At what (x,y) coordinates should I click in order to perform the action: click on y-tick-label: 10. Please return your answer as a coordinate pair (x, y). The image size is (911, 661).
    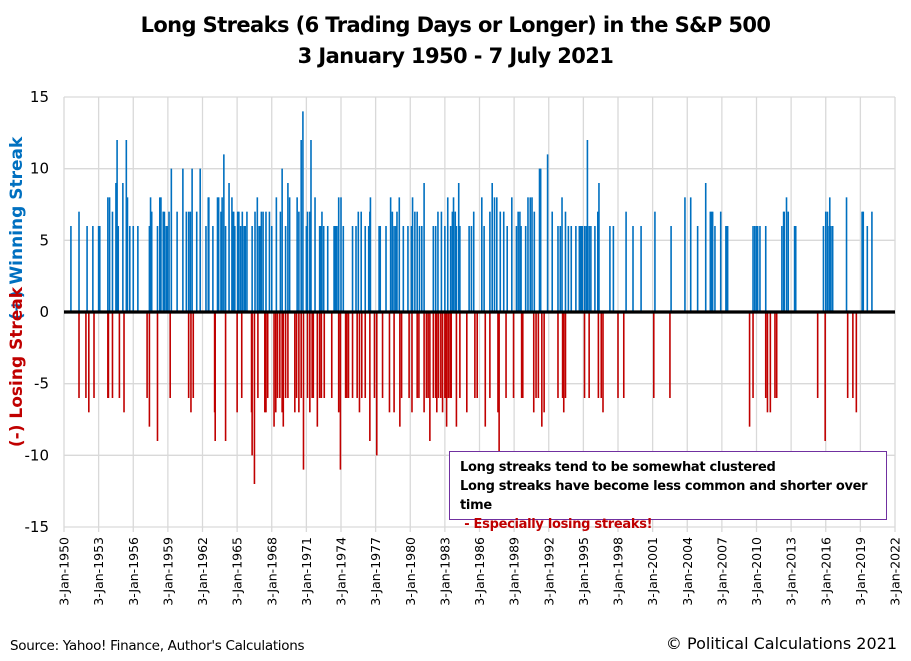
    Looking at the image, I should click on (39, 169).